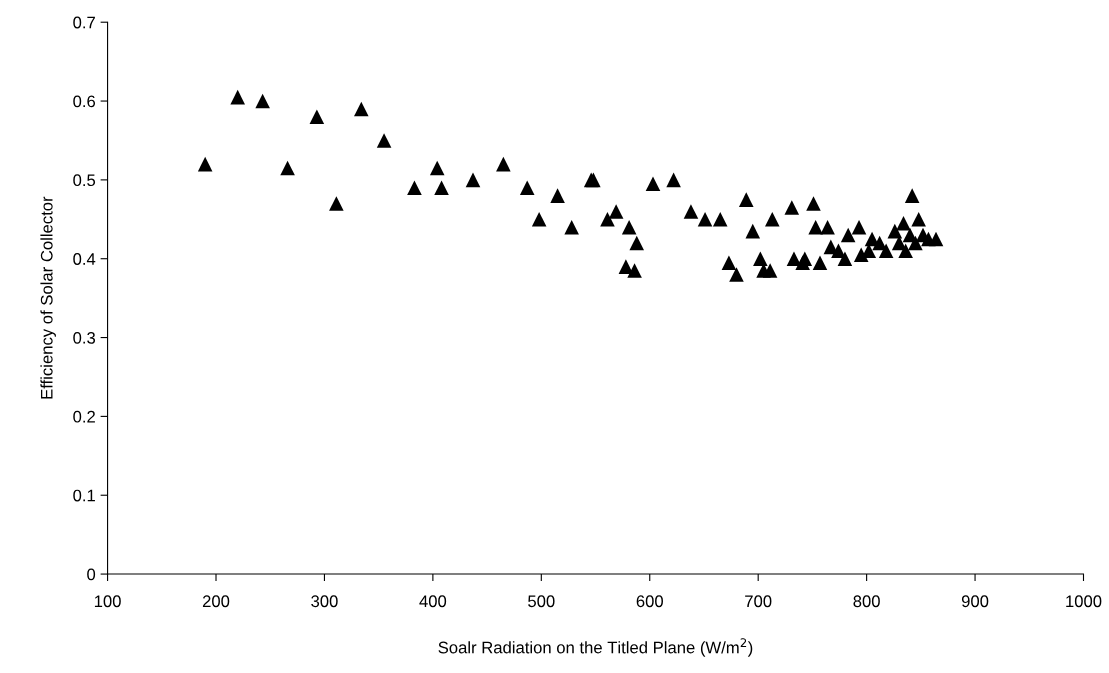  I want to click on y-tick-label: 0.1, so click(84, 495).